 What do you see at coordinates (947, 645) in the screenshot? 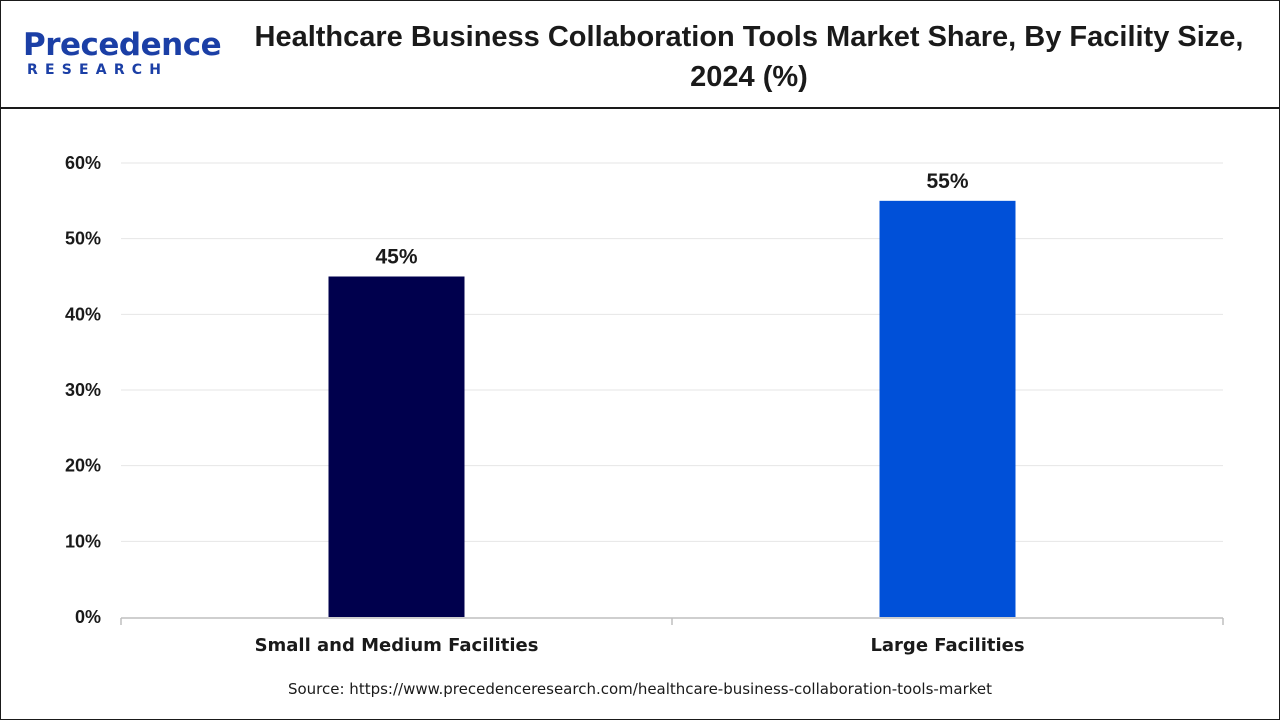
I see `x-category-label: Large Facilities` at bounding box center [947, 645].